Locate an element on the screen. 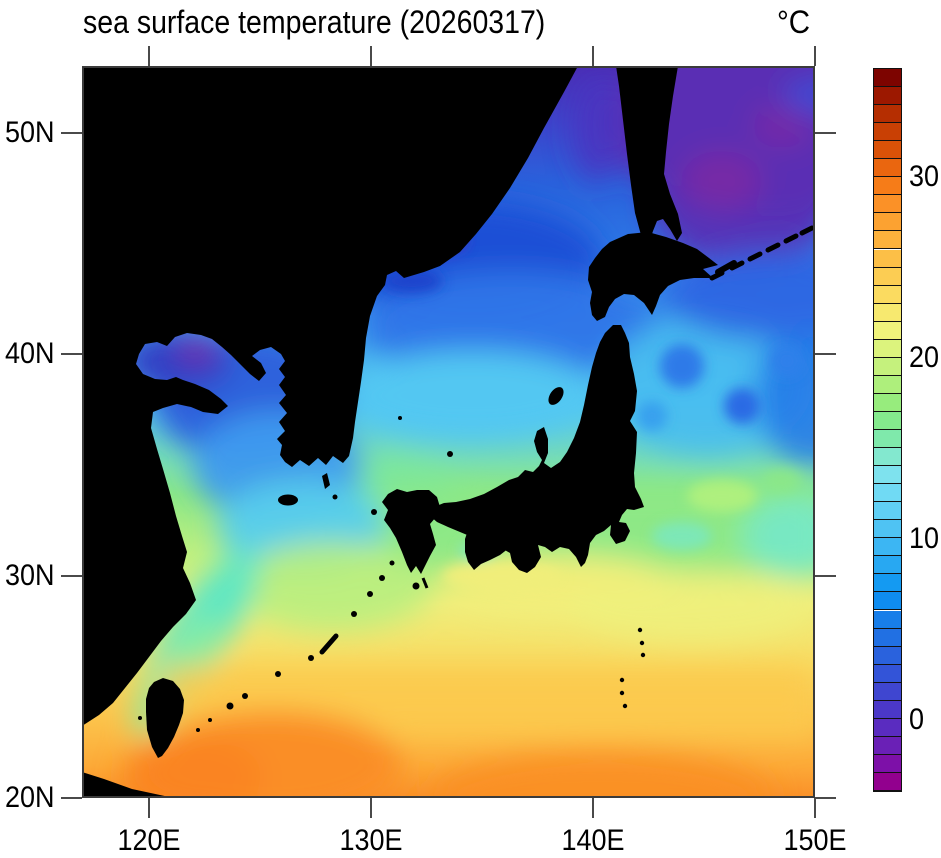 This screenshot has width=941, height=858. y-tick-label: 50N is located at coordinates (30, 132).